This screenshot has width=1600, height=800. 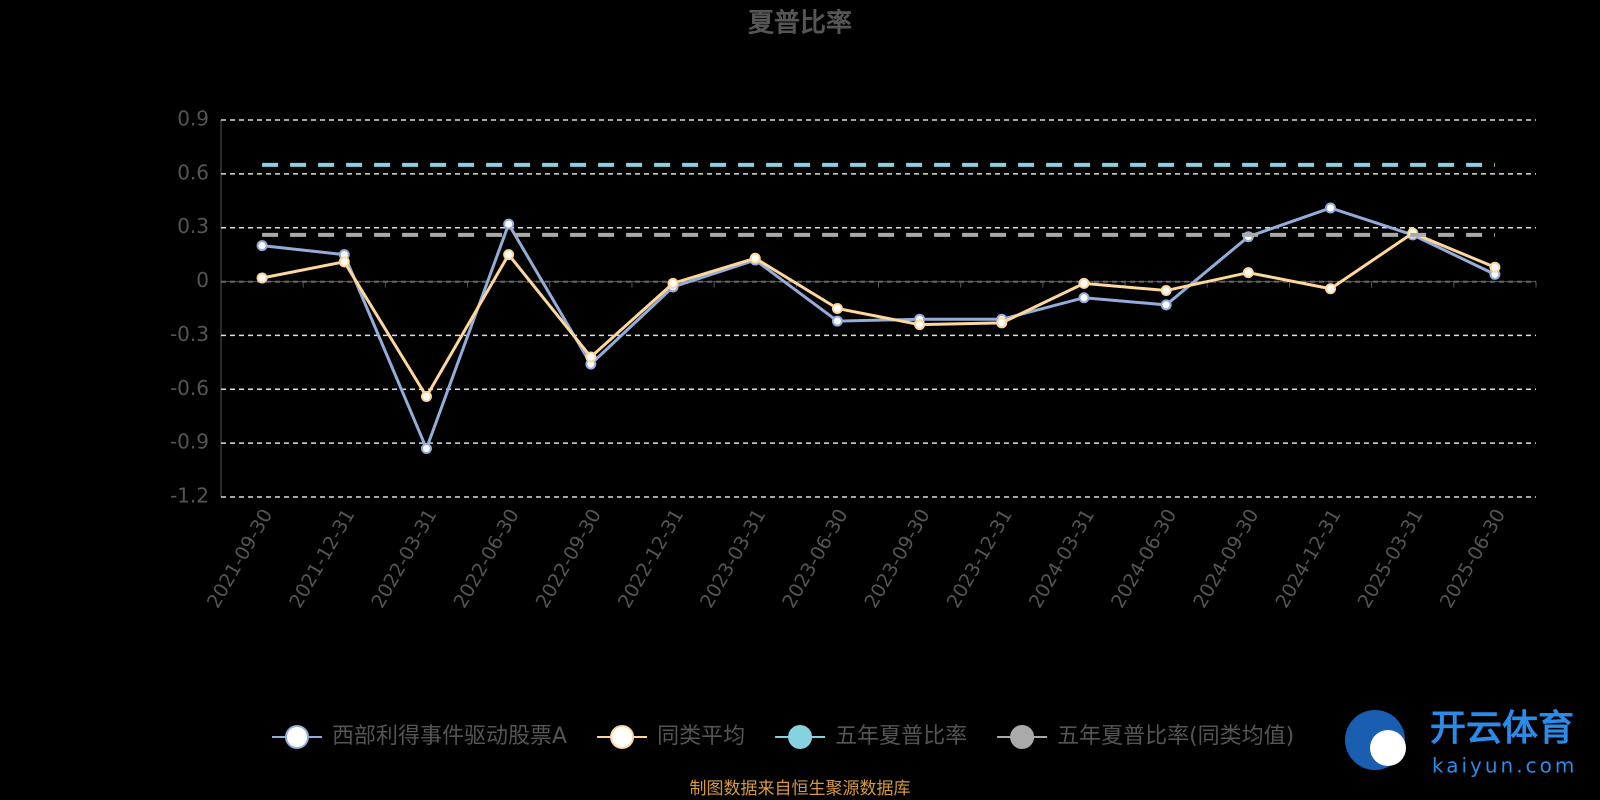 I want to click on watermark: 开云体育 kaiyun.com, so click(x=1461, y=743).